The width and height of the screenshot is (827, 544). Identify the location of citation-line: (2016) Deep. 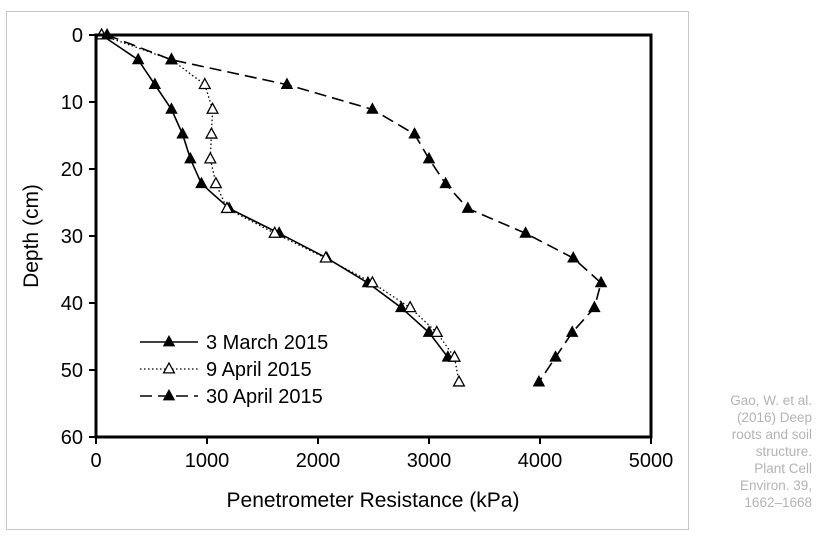
(774, 417).